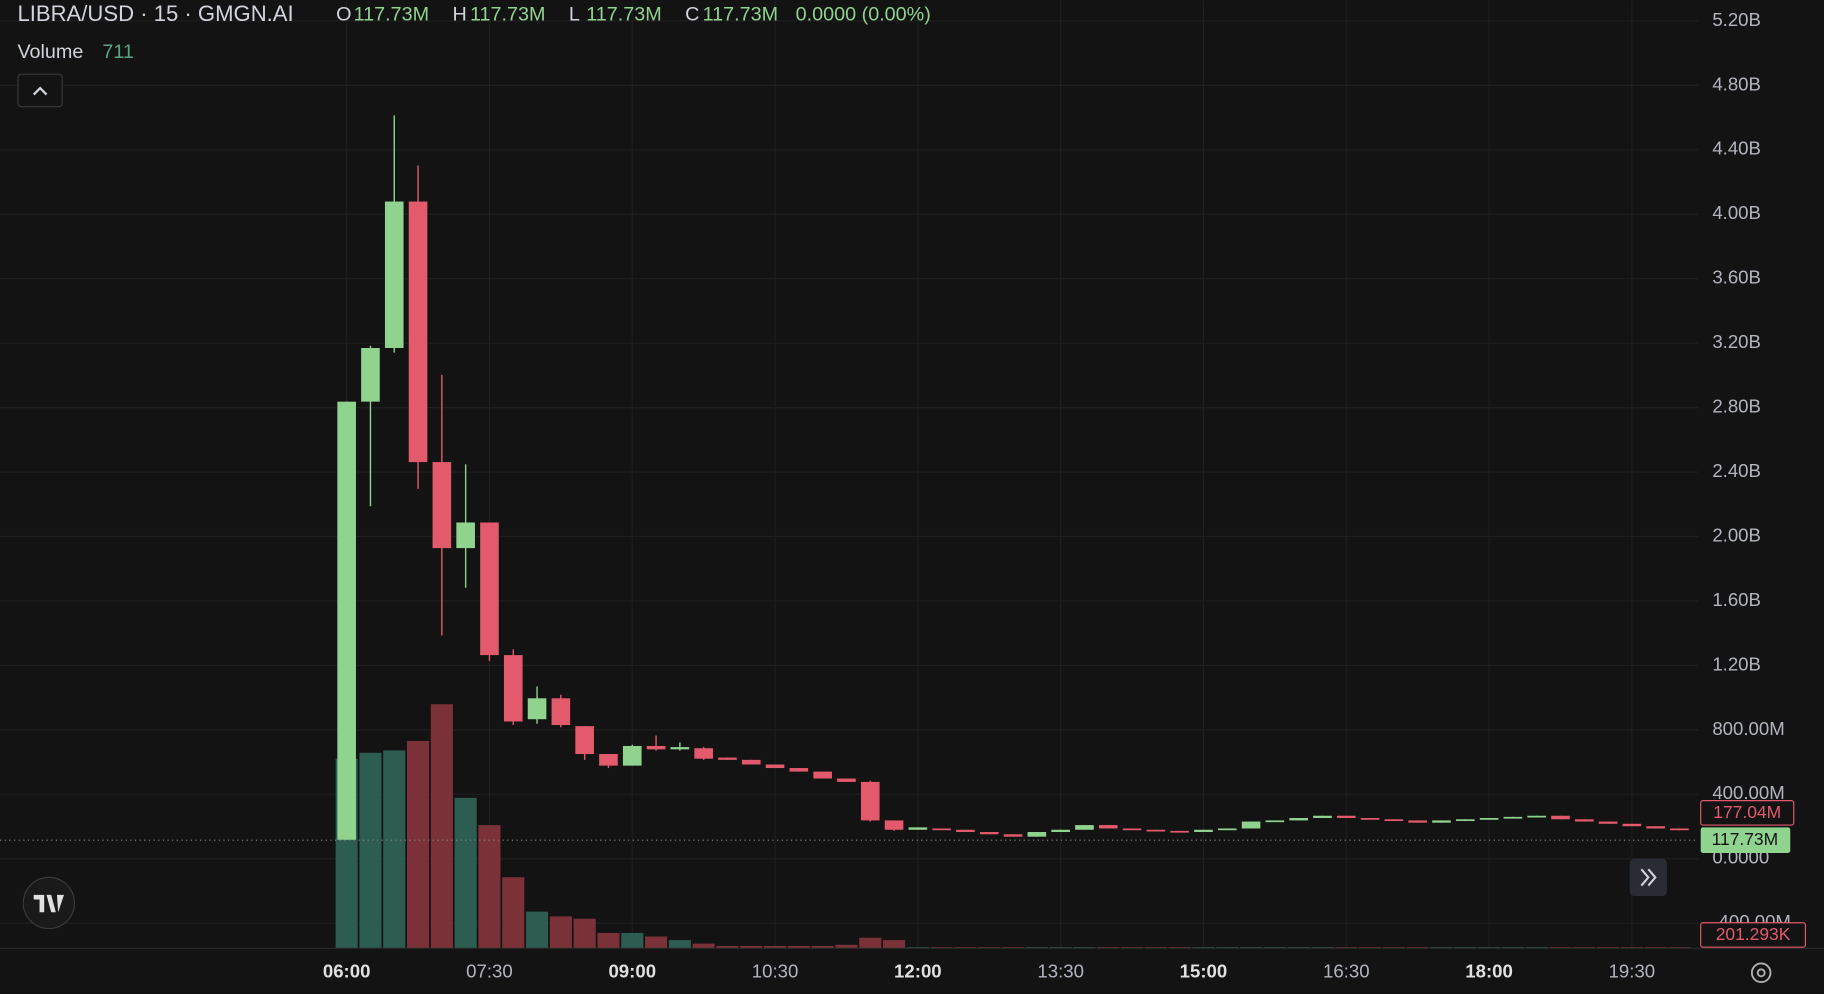  I want to click on ohlc-key: H, so click(460, 15).